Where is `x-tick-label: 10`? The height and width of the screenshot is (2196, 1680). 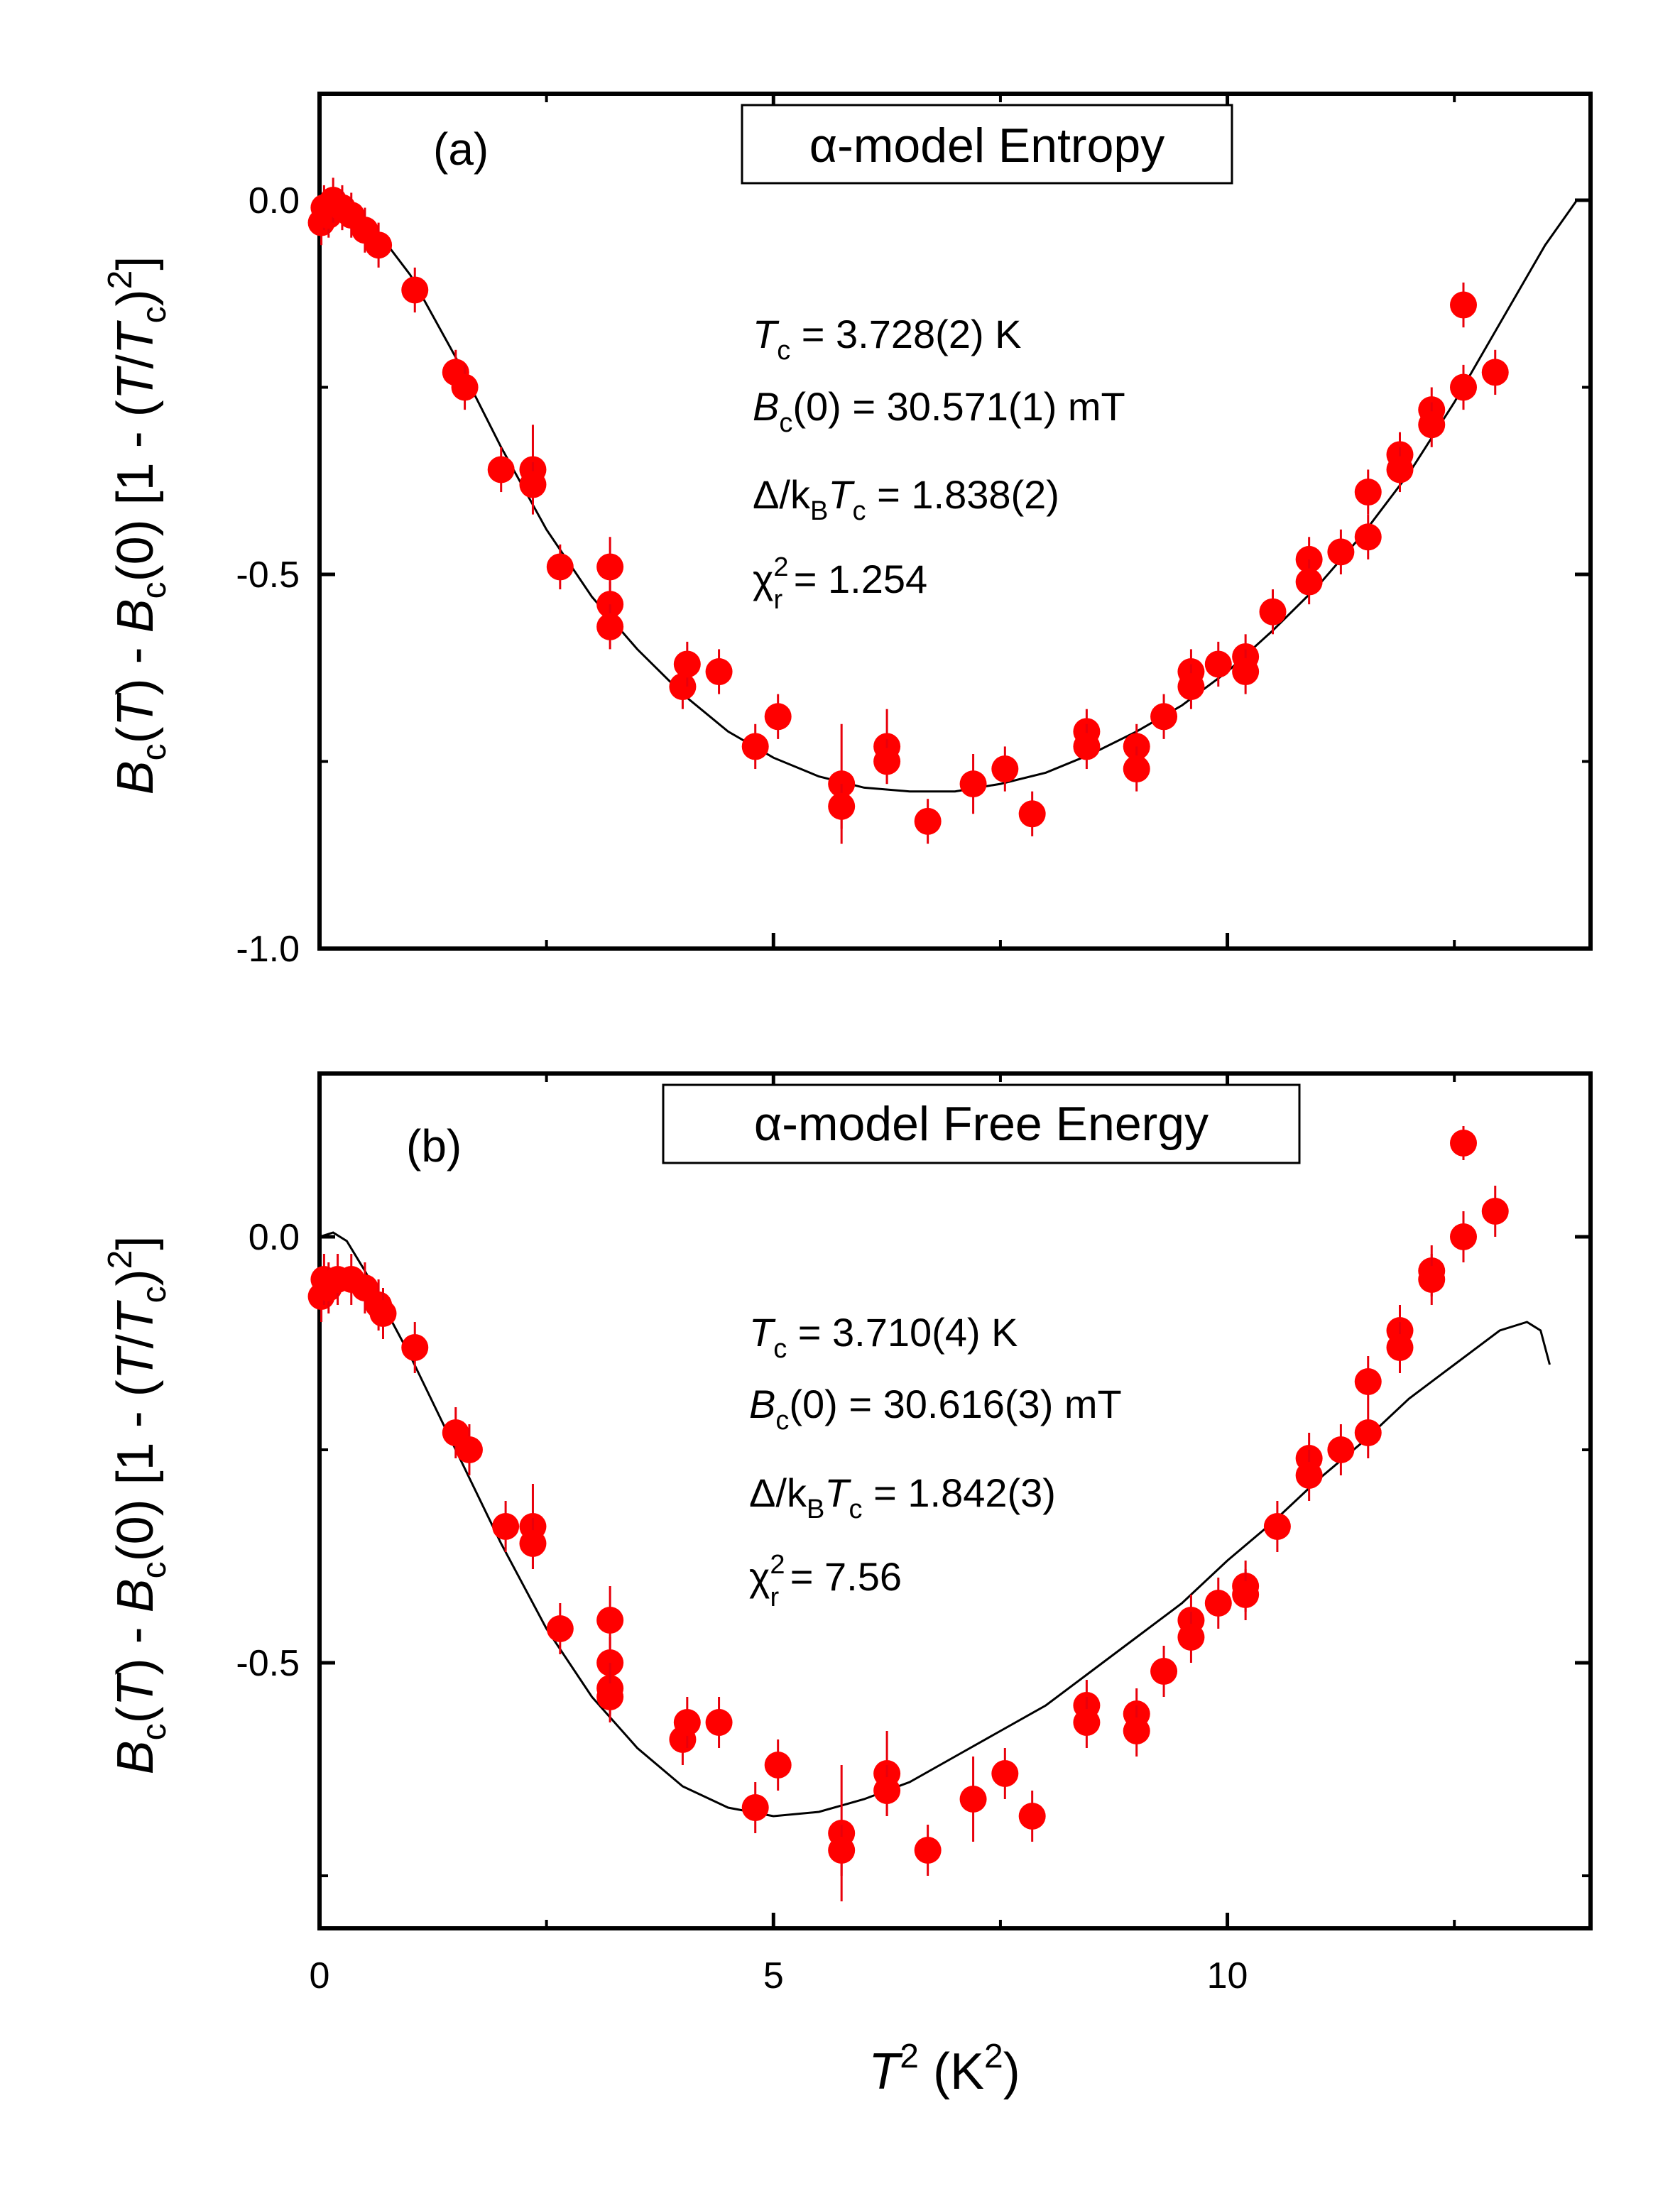
x-tick-label: 10 is located at coordinates (1227, 1975).